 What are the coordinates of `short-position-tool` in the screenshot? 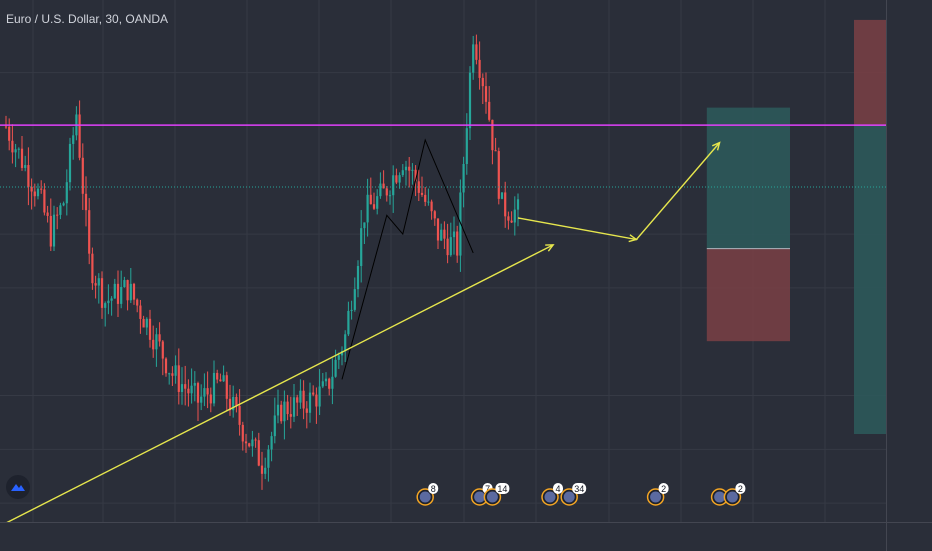 It's located at (870, 227).